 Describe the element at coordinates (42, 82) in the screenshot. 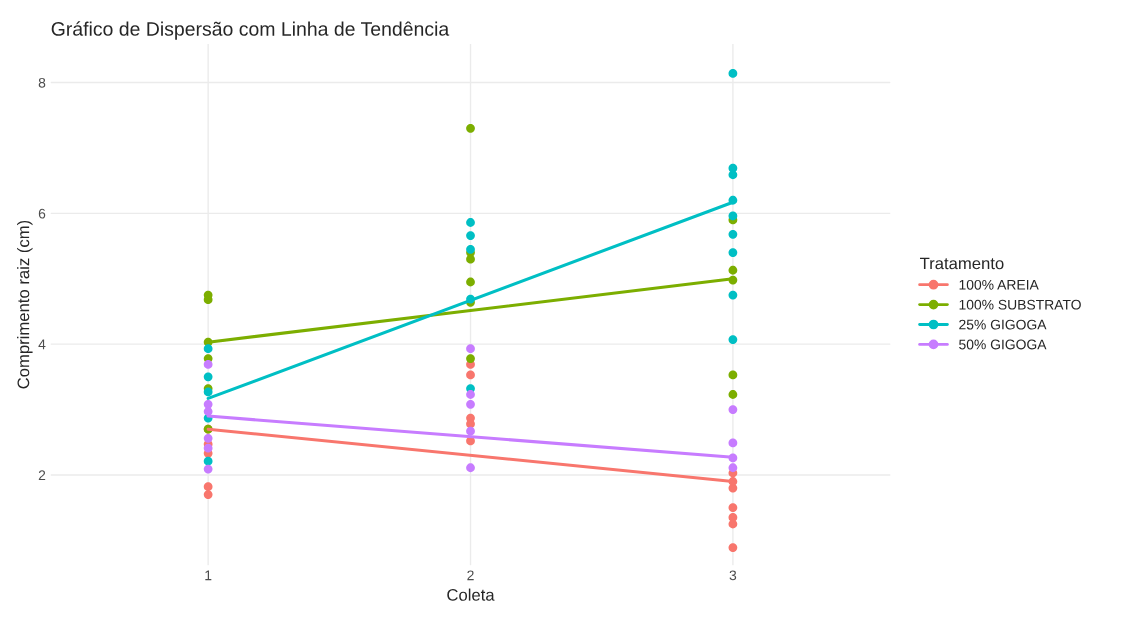

I see `y-tick-label: 8` at that location.